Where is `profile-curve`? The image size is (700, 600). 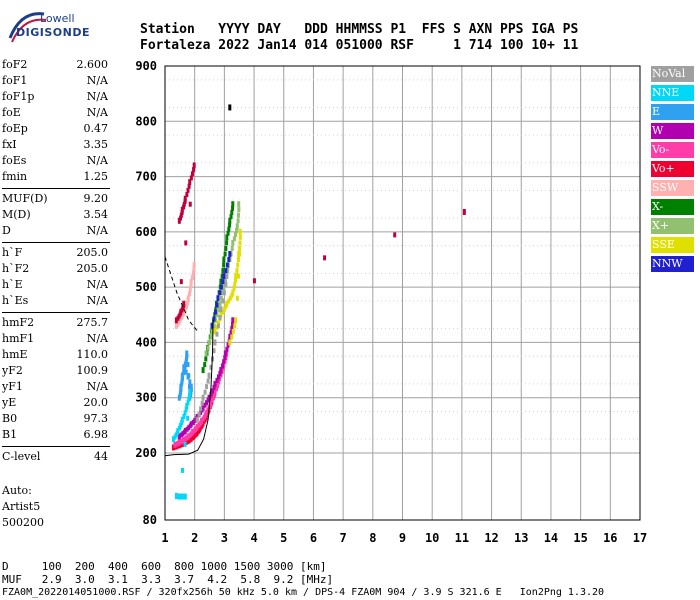 profile-curve is located at coordinates (189, 388).